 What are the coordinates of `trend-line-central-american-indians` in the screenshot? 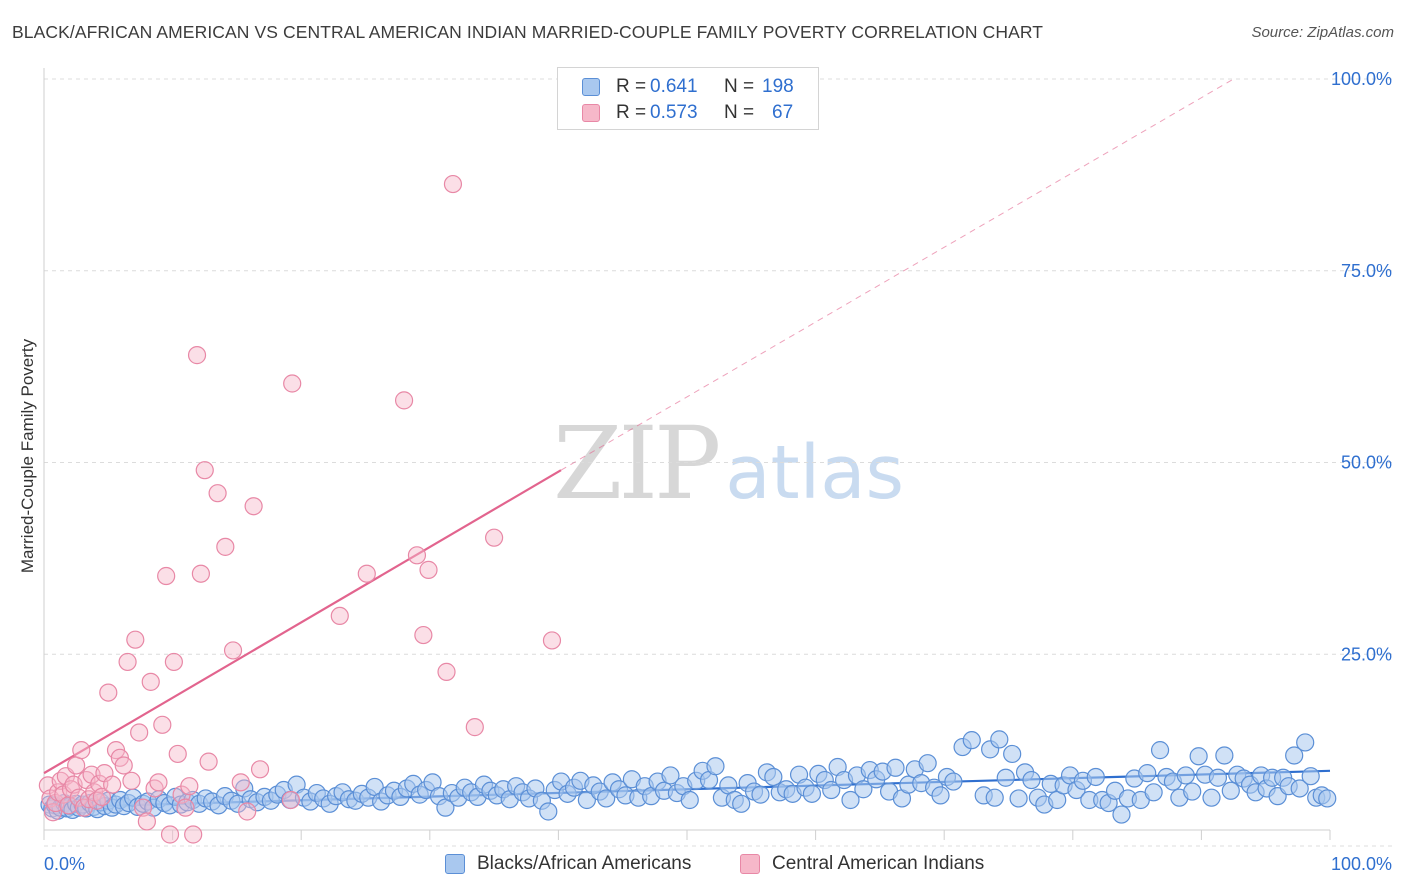 It's located at (302, 622).